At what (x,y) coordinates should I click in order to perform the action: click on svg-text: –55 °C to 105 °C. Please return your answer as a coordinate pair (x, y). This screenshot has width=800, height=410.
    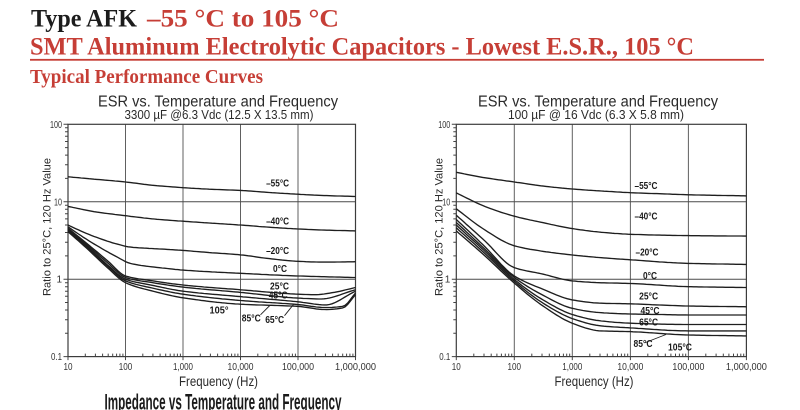
    Looking at the image, I should click on (242, 18).